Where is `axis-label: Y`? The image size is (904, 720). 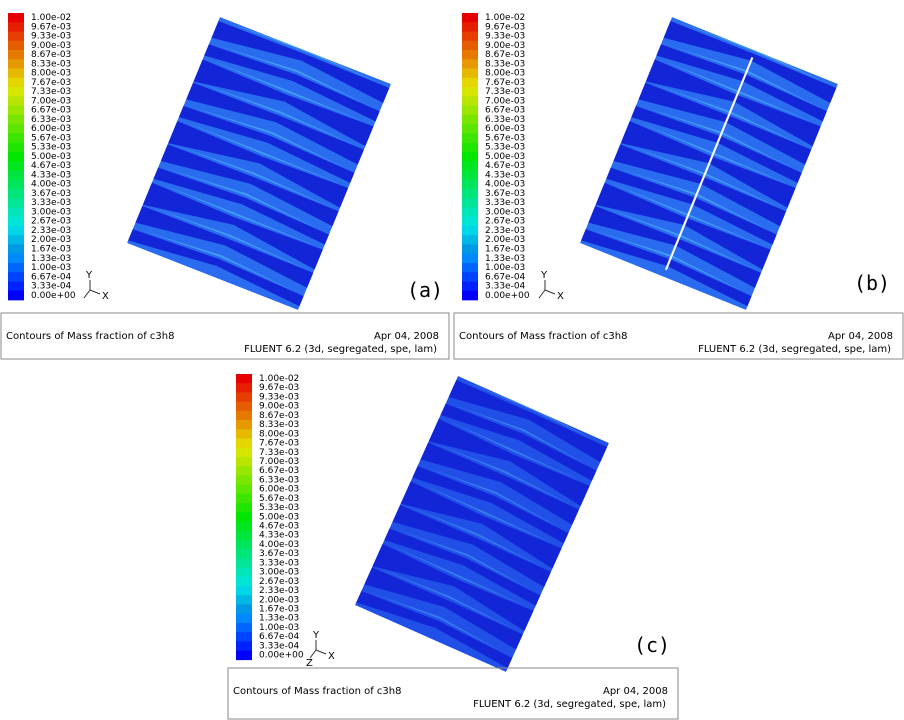 axis-label: Y is located at coordinates (316, 635).